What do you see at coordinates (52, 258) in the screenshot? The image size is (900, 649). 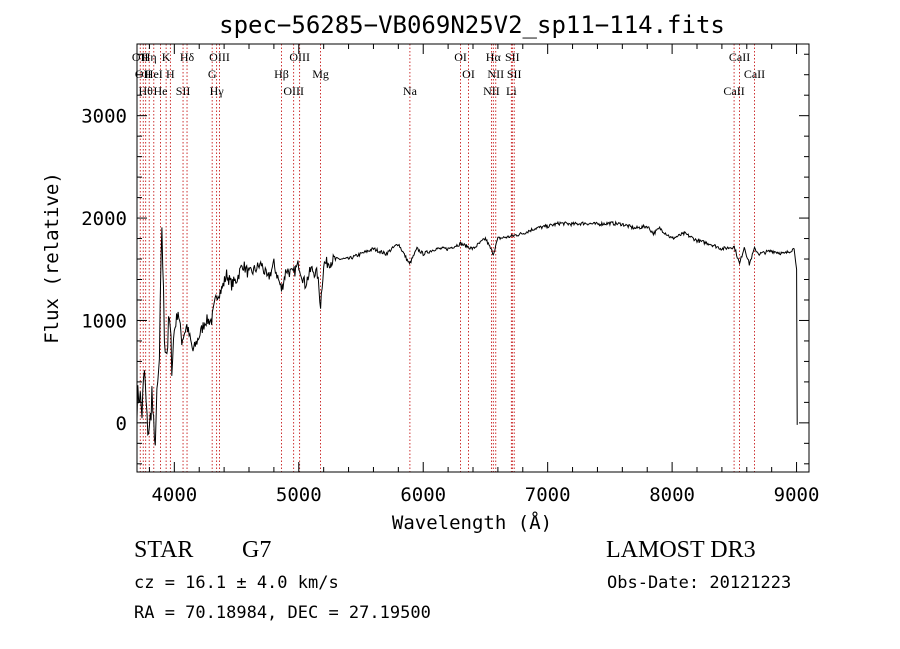 I see `y-axis-label: Flux (relative)` at bounding box center [52, 258].